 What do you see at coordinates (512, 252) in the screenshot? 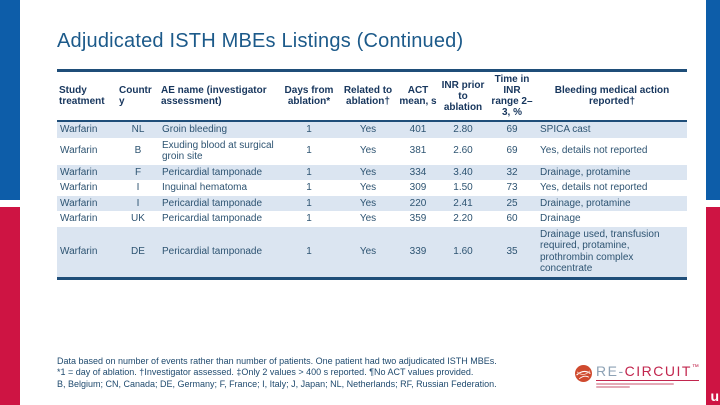
I see `table-cell: 35` at bounding box center [512, 252].